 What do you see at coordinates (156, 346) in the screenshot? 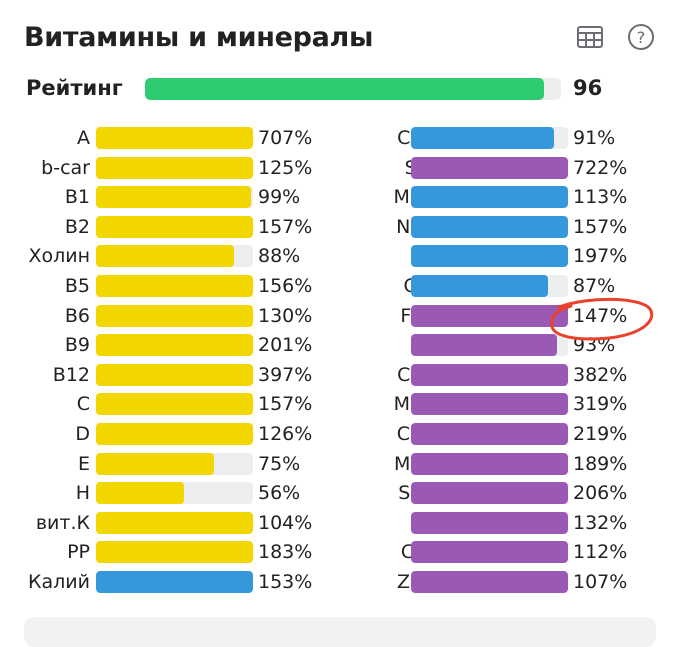
I see `nutrient-row: B9 201%` at bounding box center [156, 346].